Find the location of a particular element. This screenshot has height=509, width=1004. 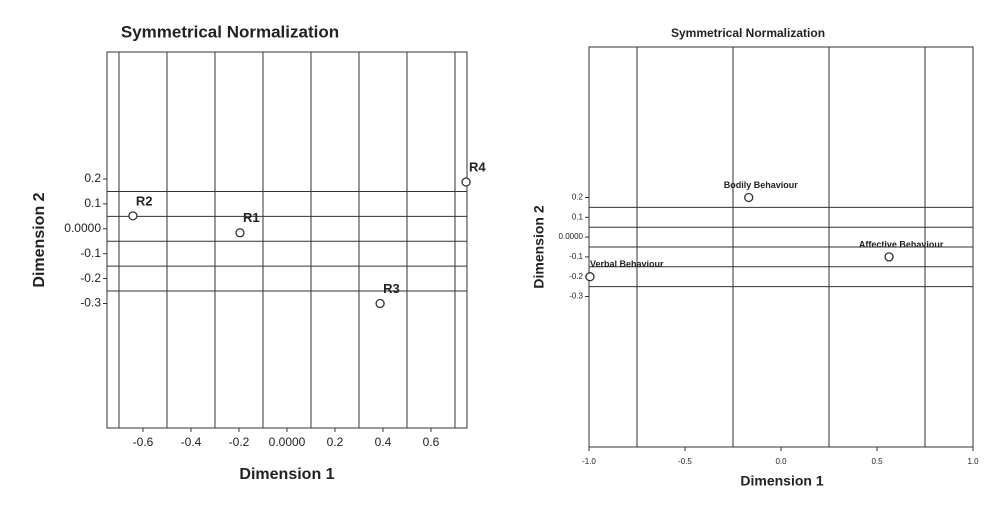

x-tick-label: 0.6 is located at coordinates (431, 442).